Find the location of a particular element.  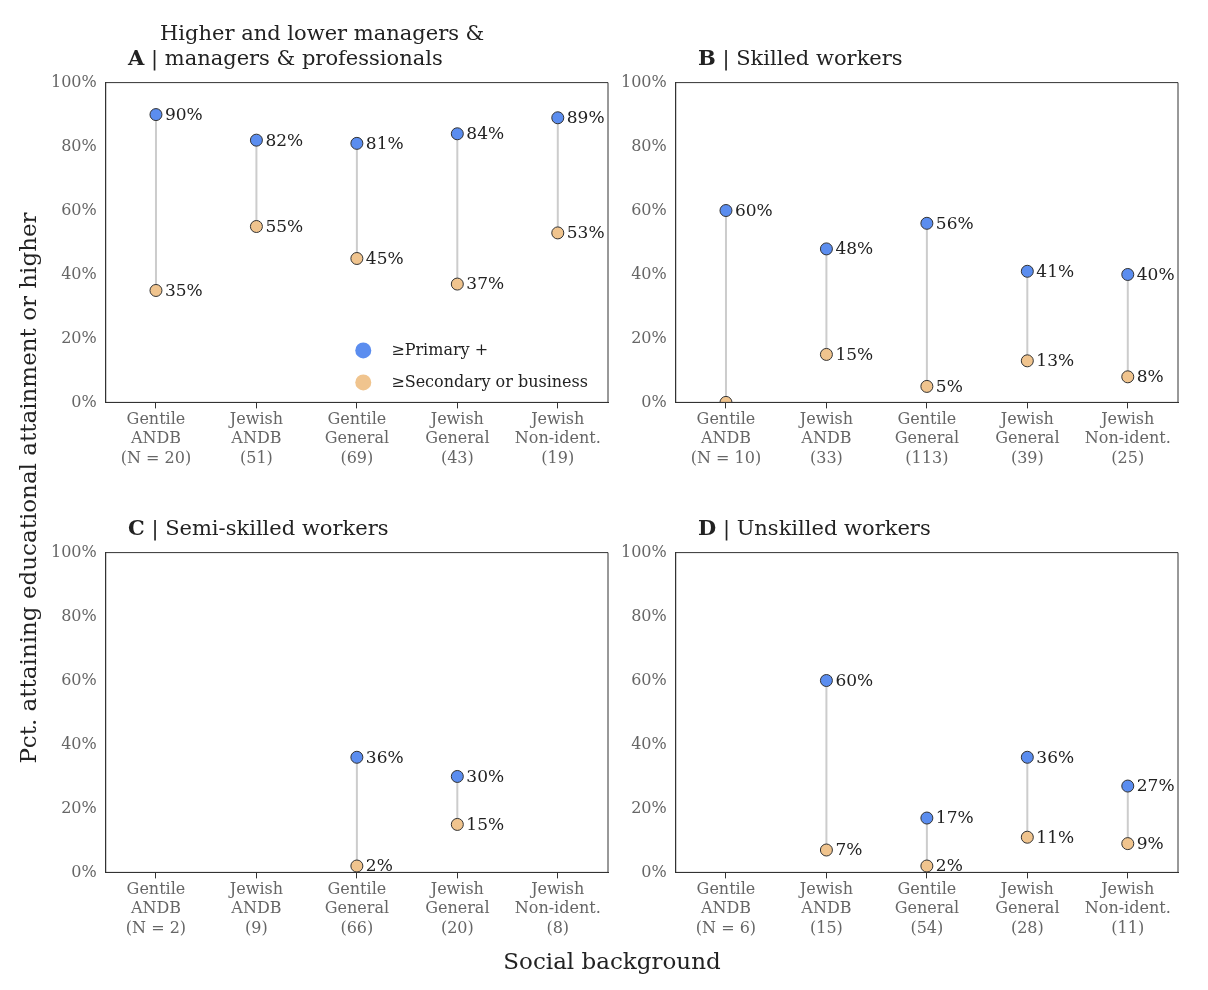

legend-label: ≥Secondary or business is located at coordinates (490, 381).